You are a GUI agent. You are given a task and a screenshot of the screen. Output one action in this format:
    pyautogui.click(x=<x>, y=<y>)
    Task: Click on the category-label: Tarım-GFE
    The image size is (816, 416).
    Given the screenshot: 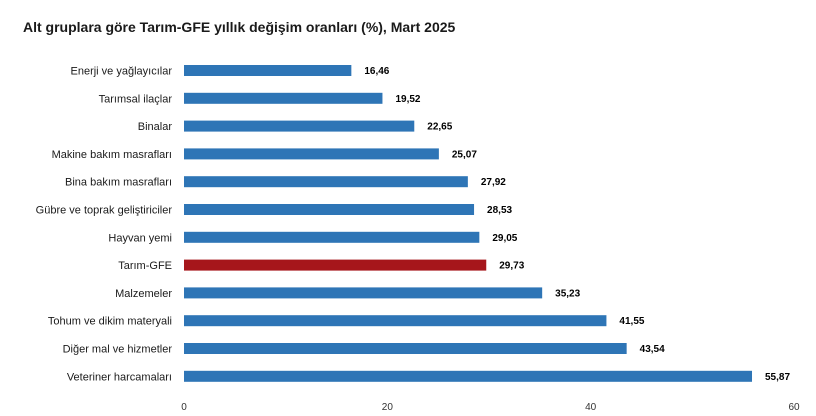 What is the action you would take?
    pyautogui.click(x=145, y=266)
    